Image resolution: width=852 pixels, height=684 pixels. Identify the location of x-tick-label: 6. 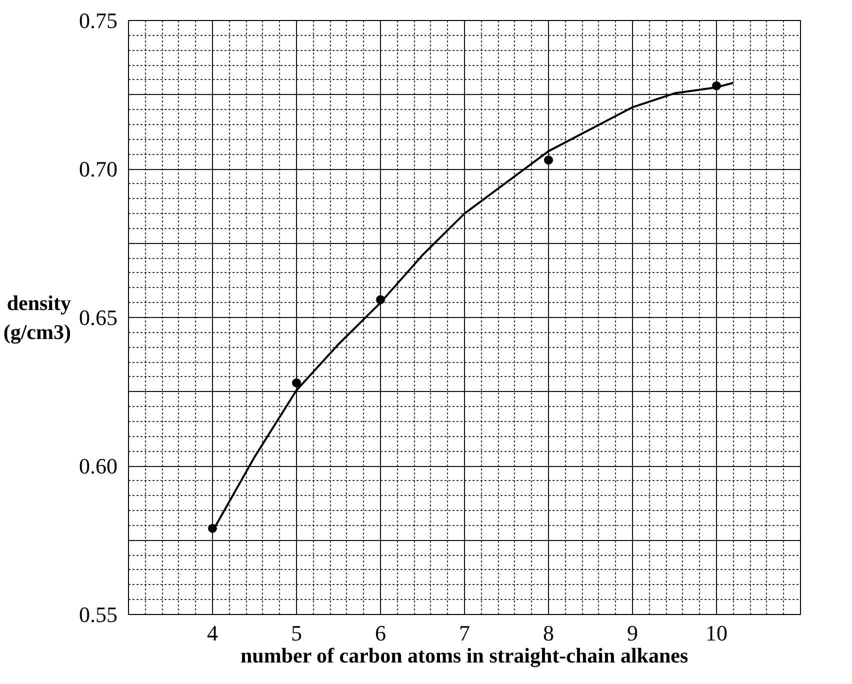
(380, 633).